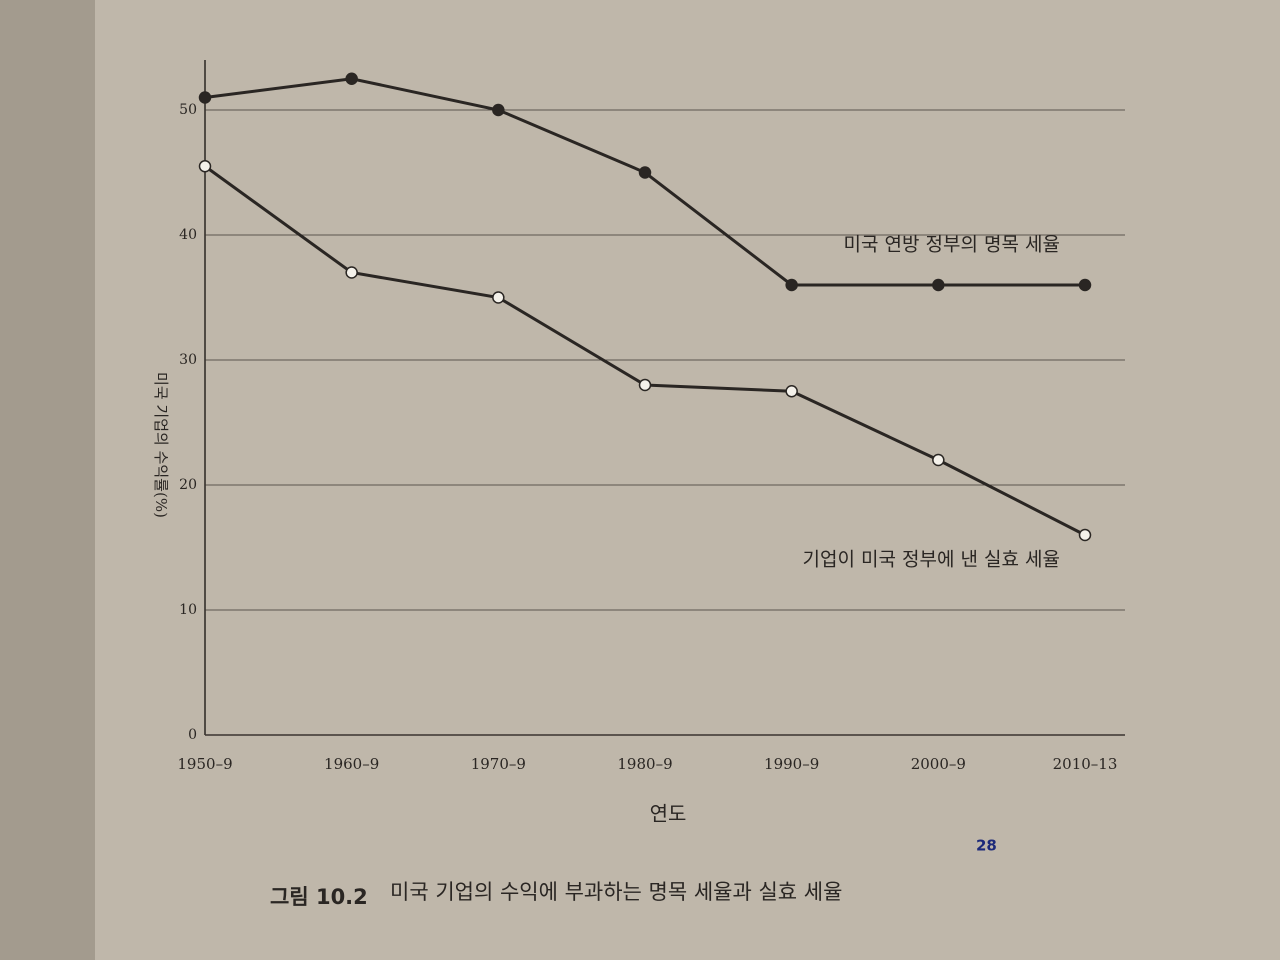 The image size is (1280, 960). I want to click on y-tick-label: 10, so click(188, 610).